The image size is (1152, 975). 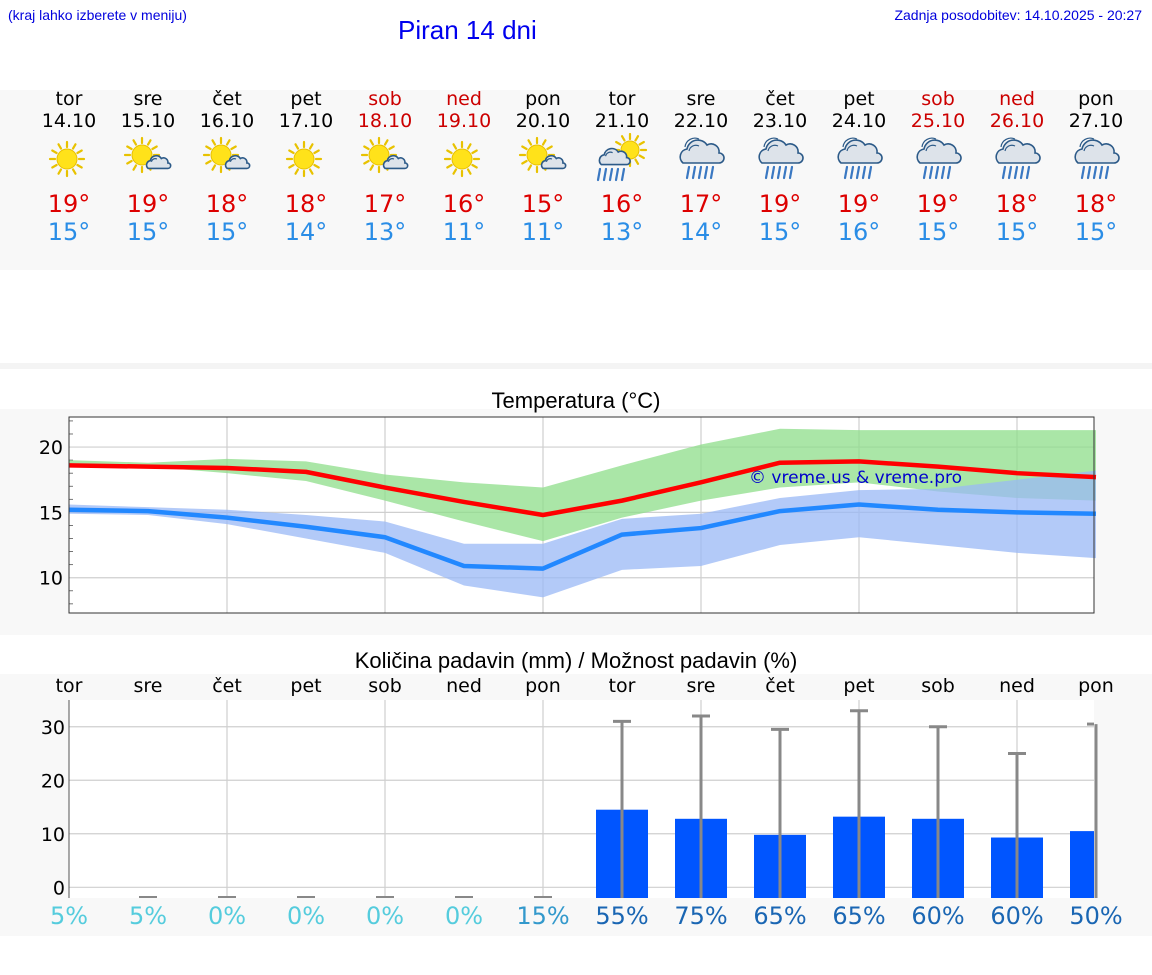 I want to click on precipitation-chance: 55%, so click(x=622, y=916).